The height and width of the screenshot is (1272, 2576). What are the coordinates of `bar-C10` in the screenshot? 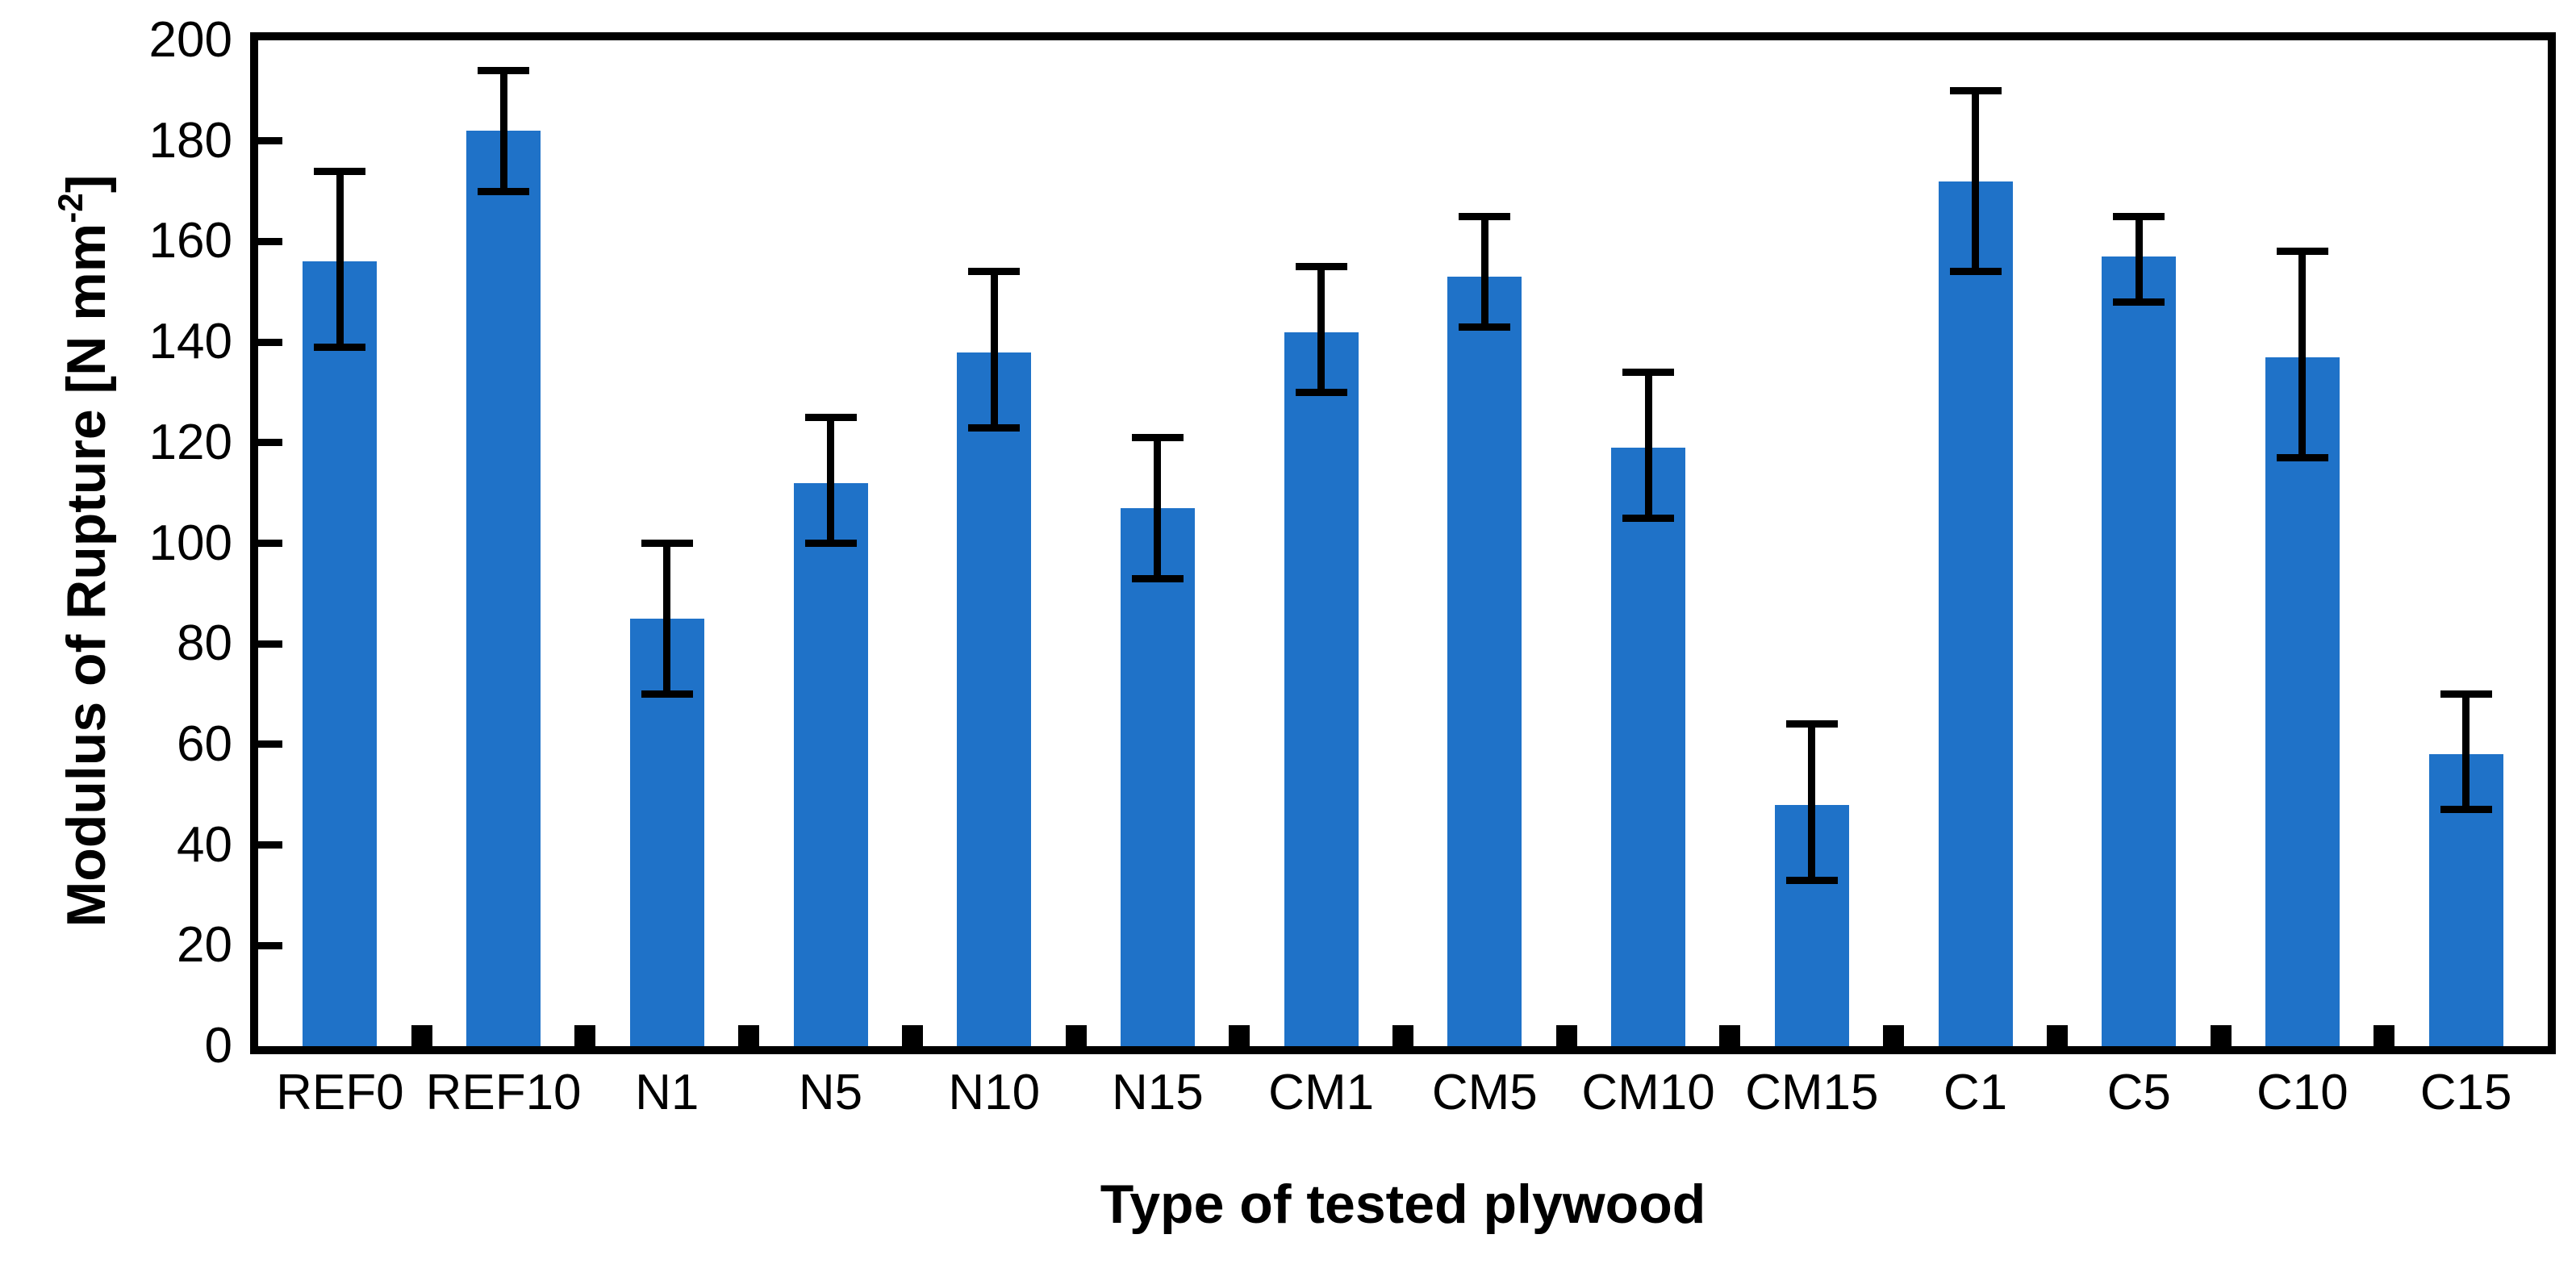 It's located at (2302, 701).